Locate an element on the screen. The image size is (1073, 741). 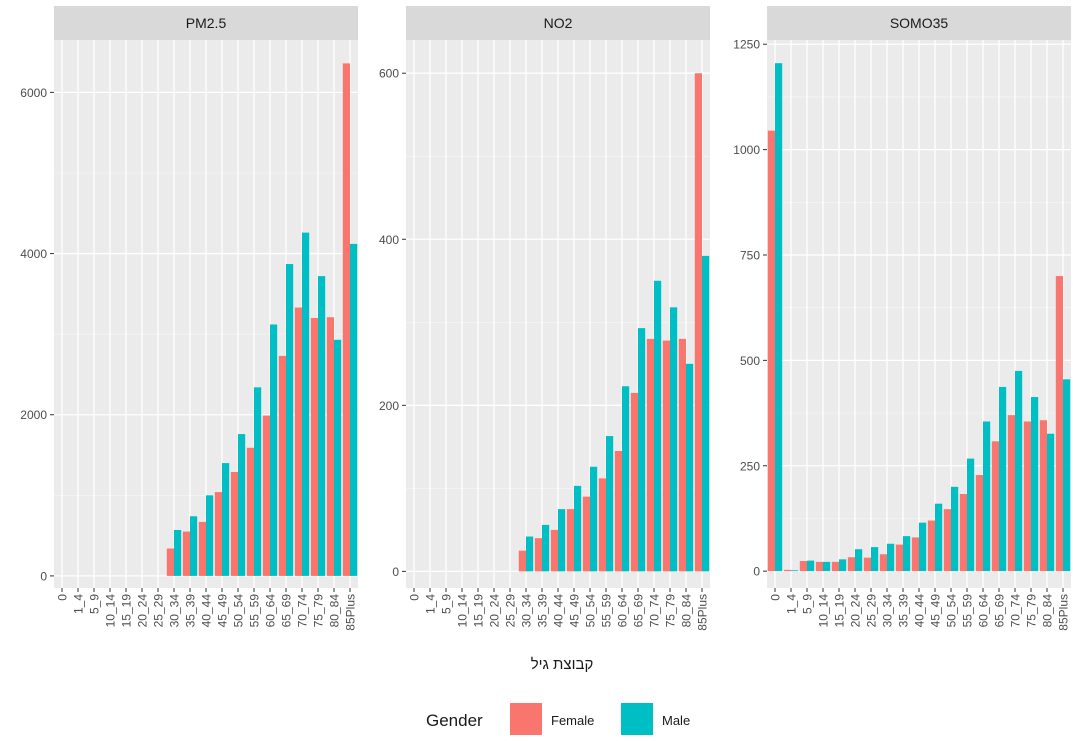
y-tick-label: 2000 is located at coordinates (33, 415).